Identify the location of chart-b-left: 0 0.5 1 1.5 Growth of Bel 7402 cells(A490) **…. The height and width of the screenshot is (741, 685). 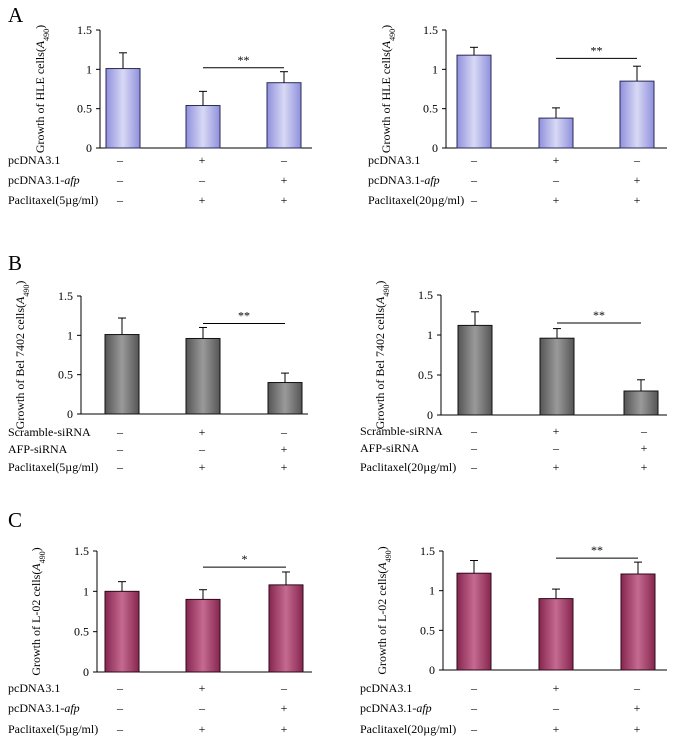
(158, 377).